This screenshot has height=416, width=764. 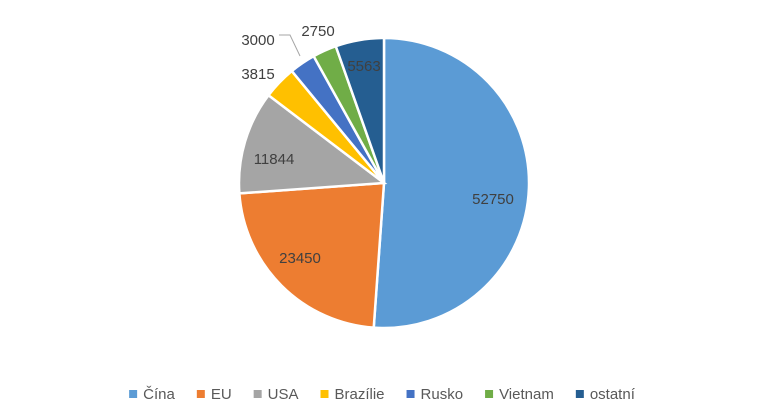 I want to click on legend-label: Vietnam, so click(x=526, y=394).